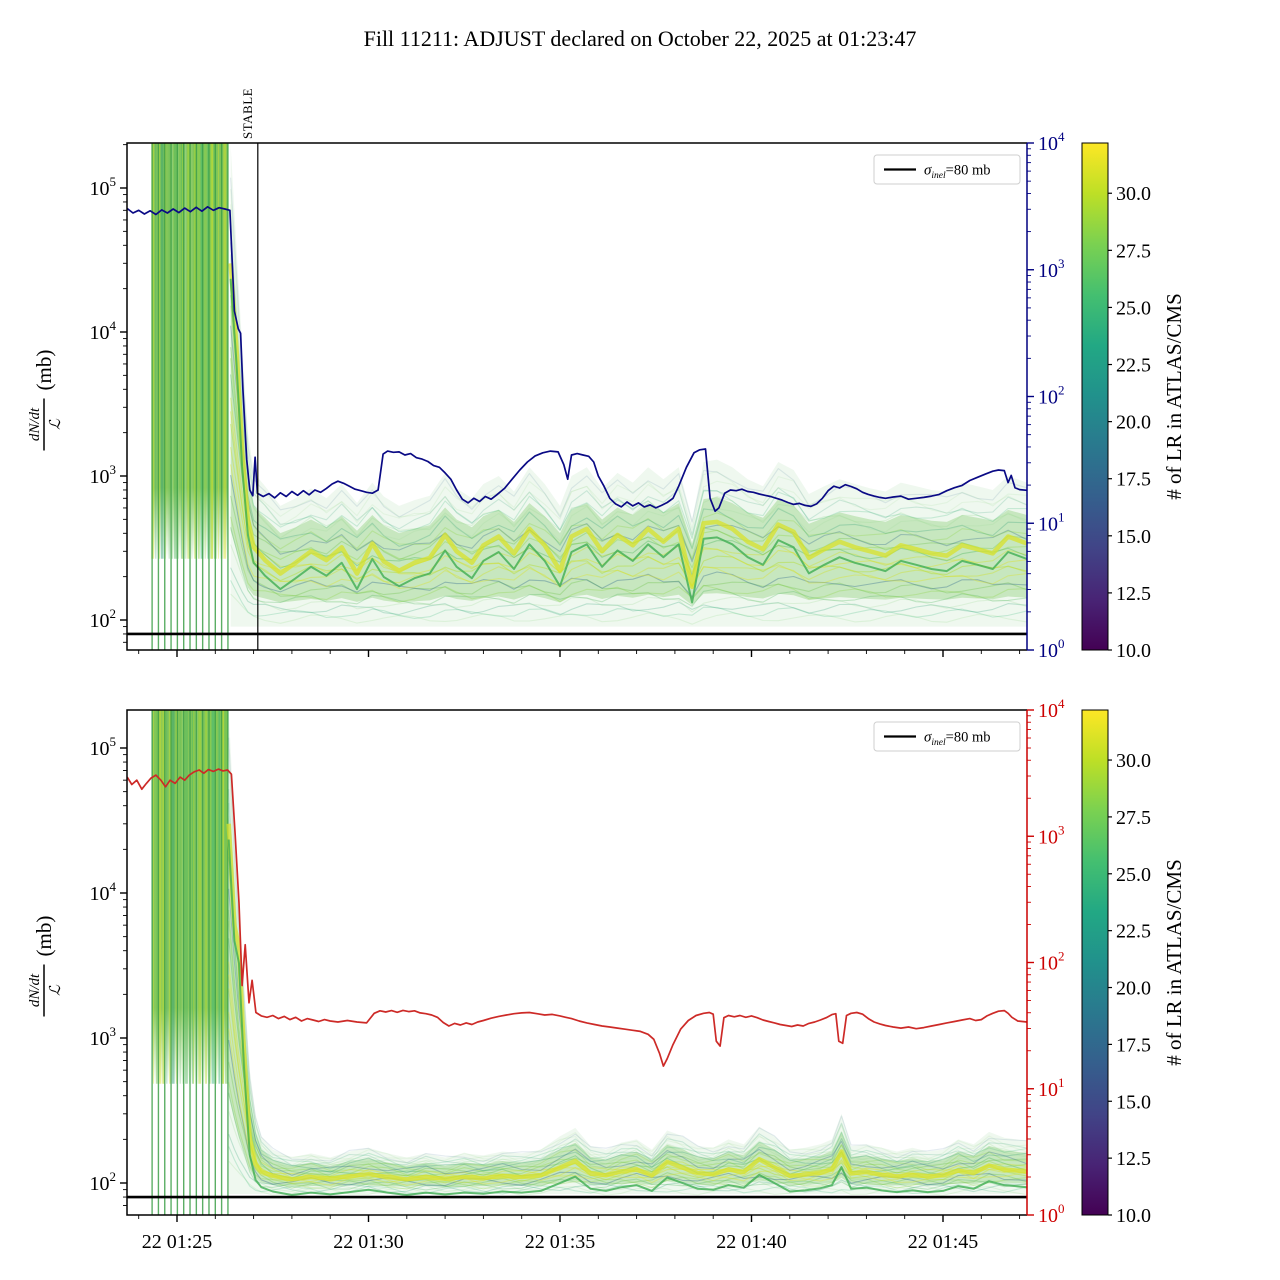 This screenshot has height=1280, width=1280. Describe the element at coordinates (177, 1242) in the screenshot. I see `x-tick-label: 22 01:25` at that location.